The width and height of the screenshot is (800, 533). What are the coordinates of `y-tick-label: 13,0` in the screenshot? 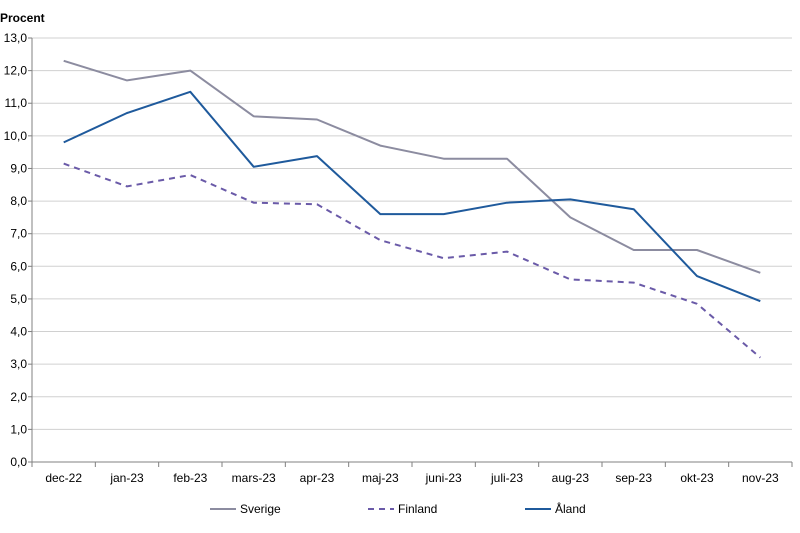 It's located at (16, 38).